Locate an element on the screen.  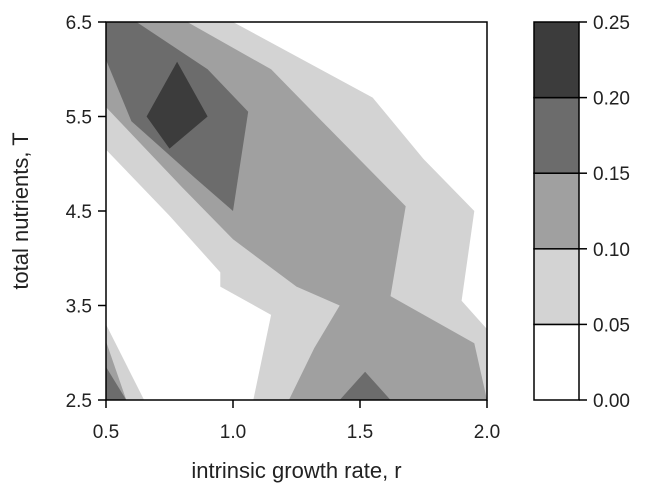
colorbar-tick-label: 0.15 is located at coordinates (611, 174).